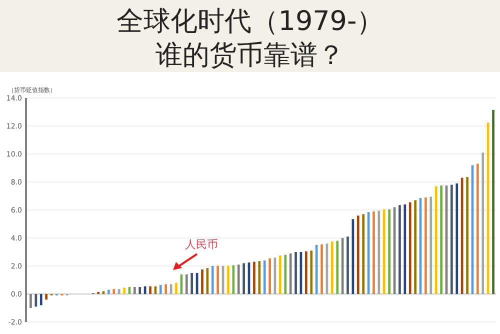 The width and height of the screenshot is (500, 334). I want to click on annotation: 人民币, so click(201, 244).